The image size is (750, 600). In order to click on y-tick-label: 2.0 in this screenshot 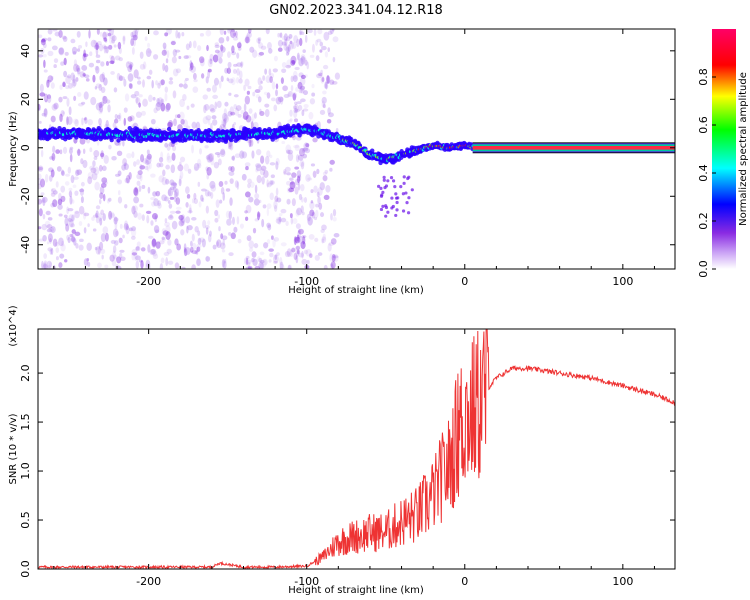, I will do `click(25, 373)`.